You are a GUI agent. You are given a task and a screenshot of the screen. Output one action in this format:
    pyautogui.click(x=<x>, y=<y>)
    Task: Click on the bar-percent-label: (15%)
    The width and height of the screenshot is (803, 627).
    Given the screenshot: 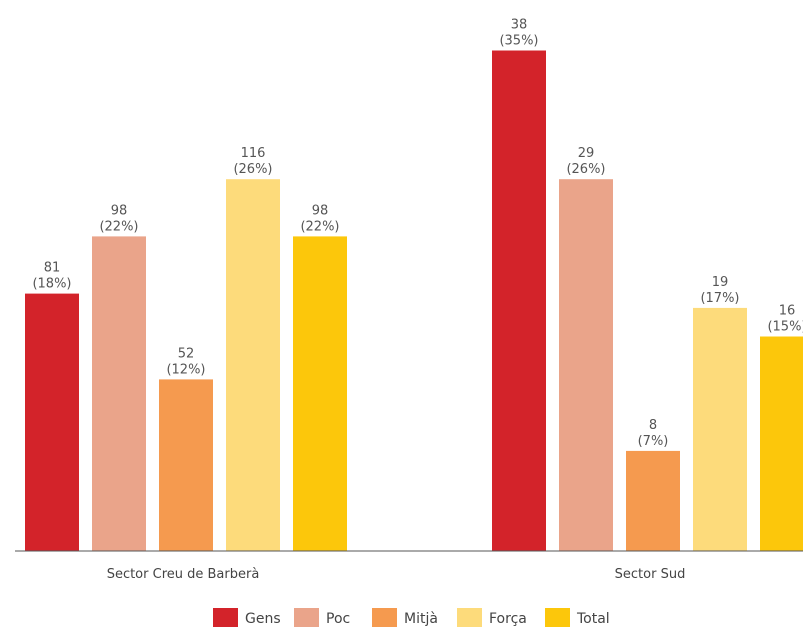 What is the action you would take?
    pyautogui.click(x=785, y=327)
    